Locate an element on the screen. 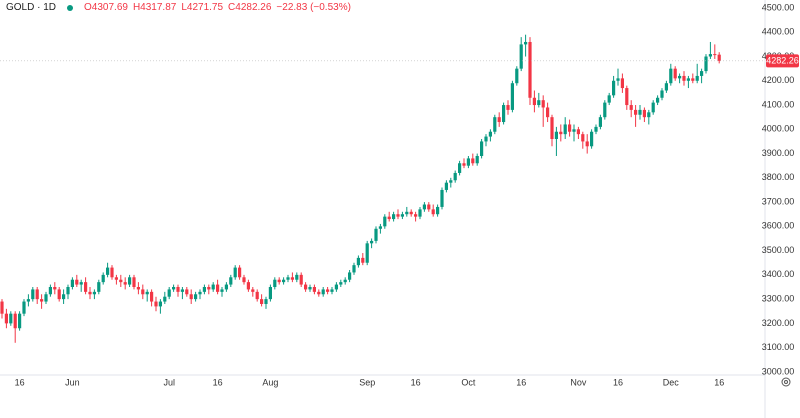 The image size is (800, 418). settings-icon is located at coordinates (786, 382).